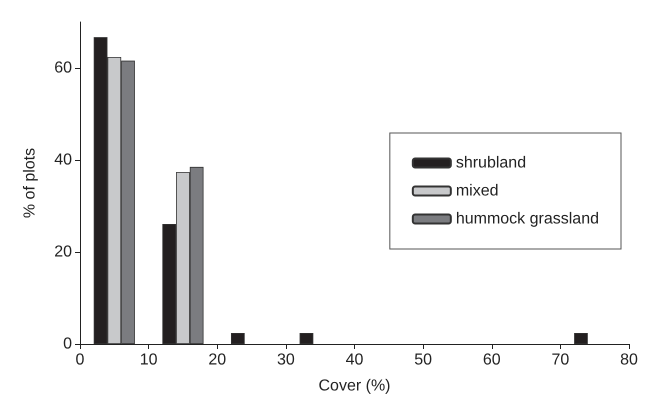 This screenshot has width=659, height=414. I want to click on y-tick-label: 40, so click(63, 160).